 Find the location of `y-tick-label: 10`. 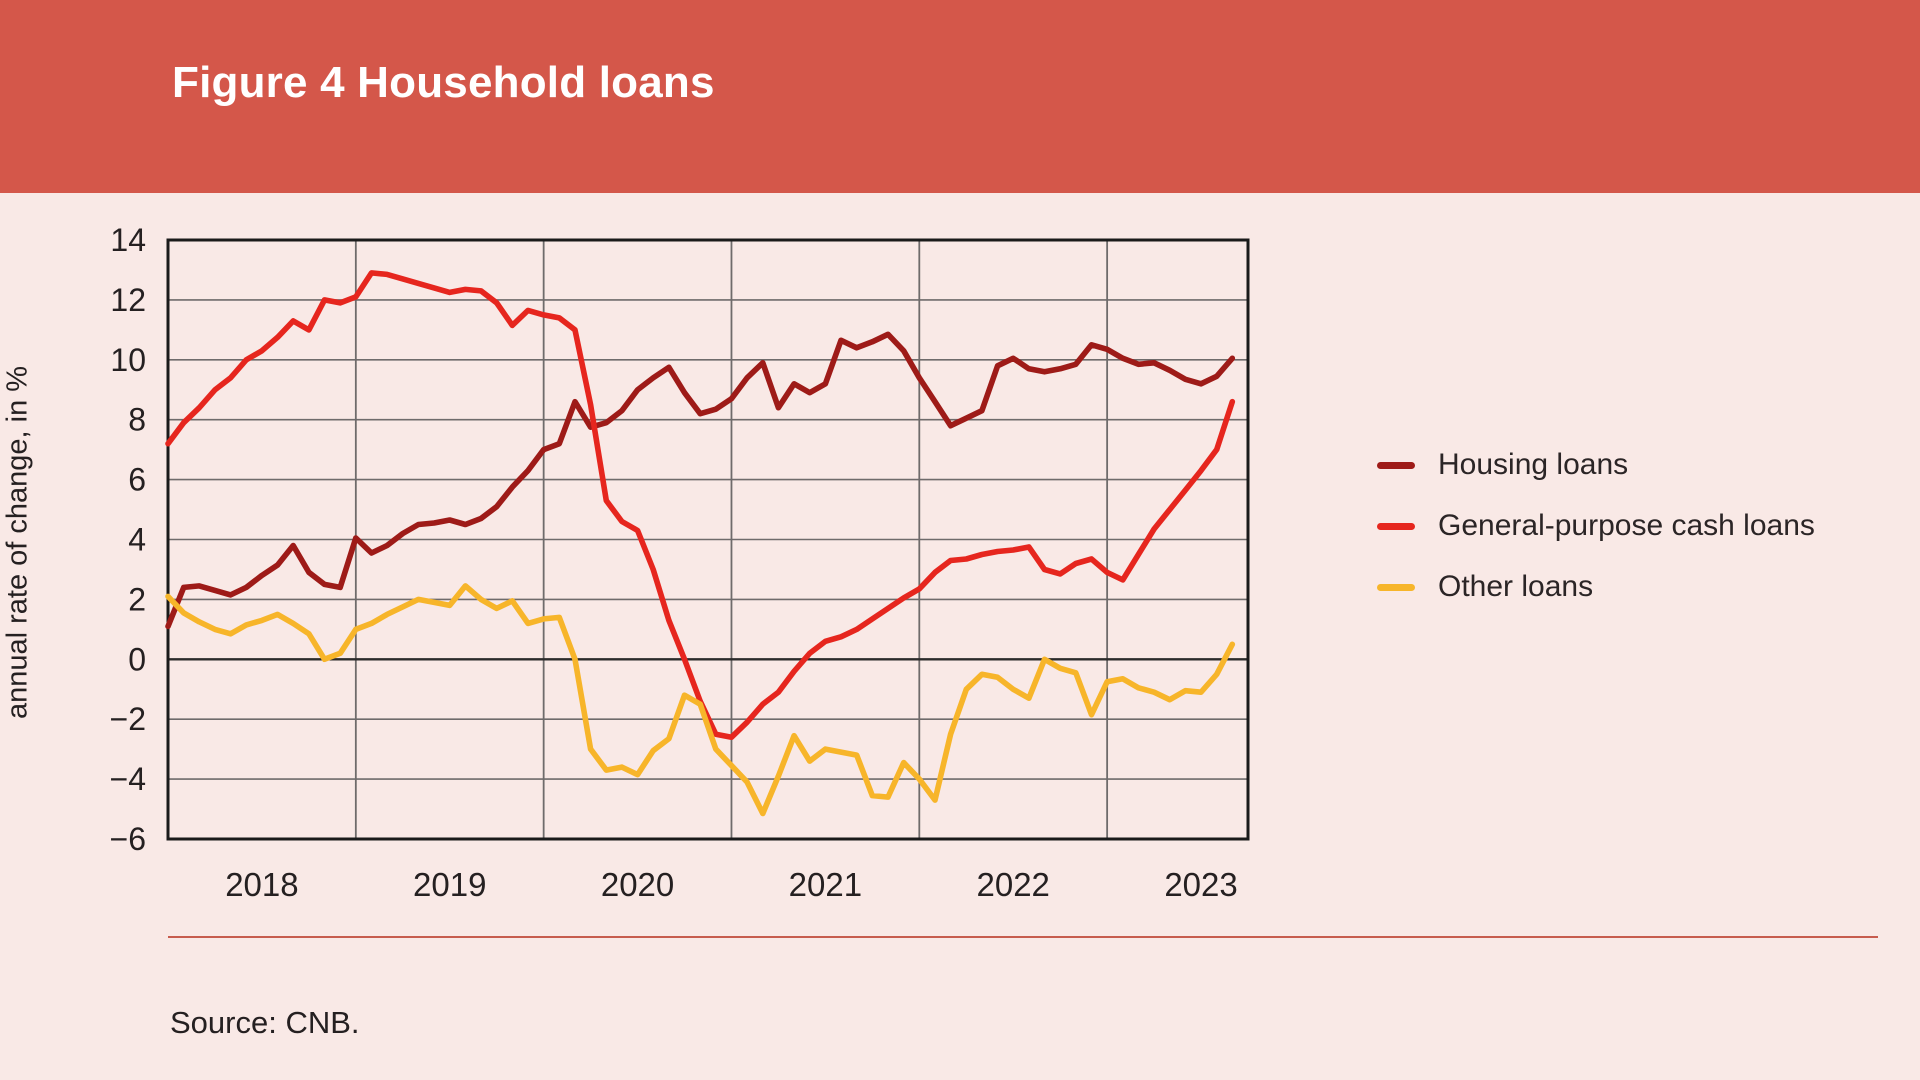

y-tick-label: 10 is located at coordinates (128, 360).